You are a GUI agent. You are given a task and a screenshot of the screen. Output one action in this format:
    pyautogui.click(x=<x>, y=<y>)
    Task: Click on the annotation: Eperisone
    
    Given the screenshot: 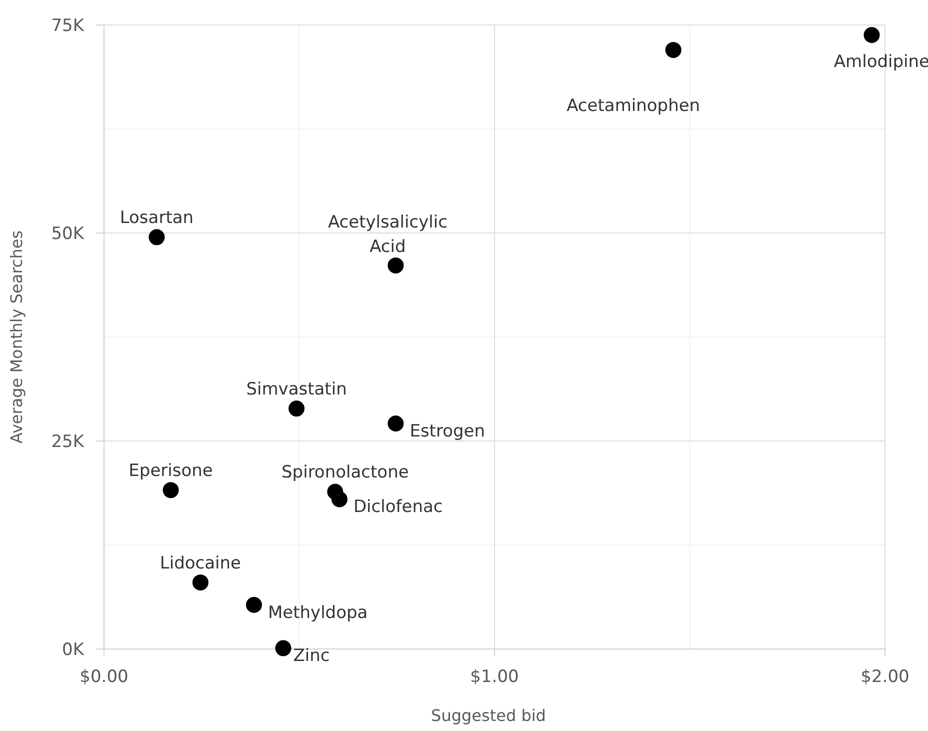 What is the action you would take?
    pyautogui.click(x=170, y=471)
    